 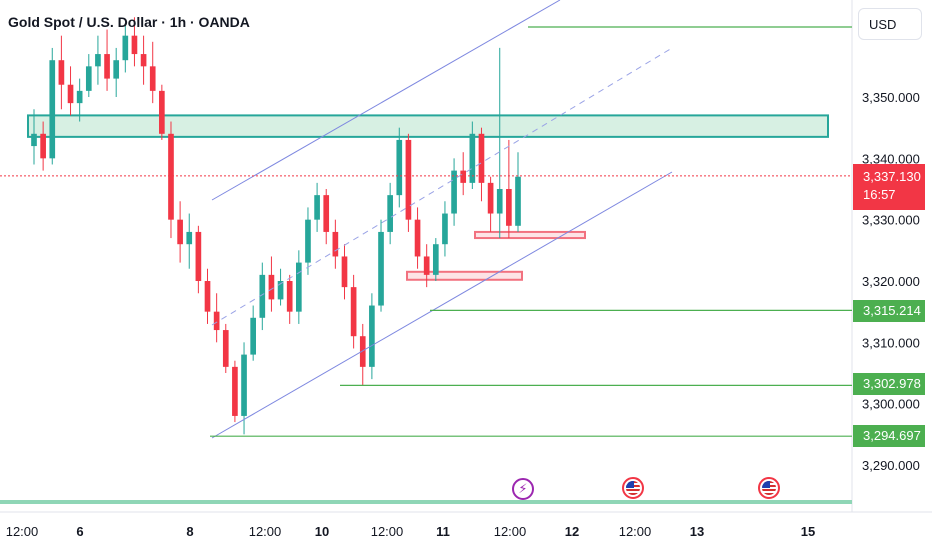 What do you see at coordinates (443, 531) in the screenshot?
I see `x-tick-label: 11` at bounding box center [443, 531].